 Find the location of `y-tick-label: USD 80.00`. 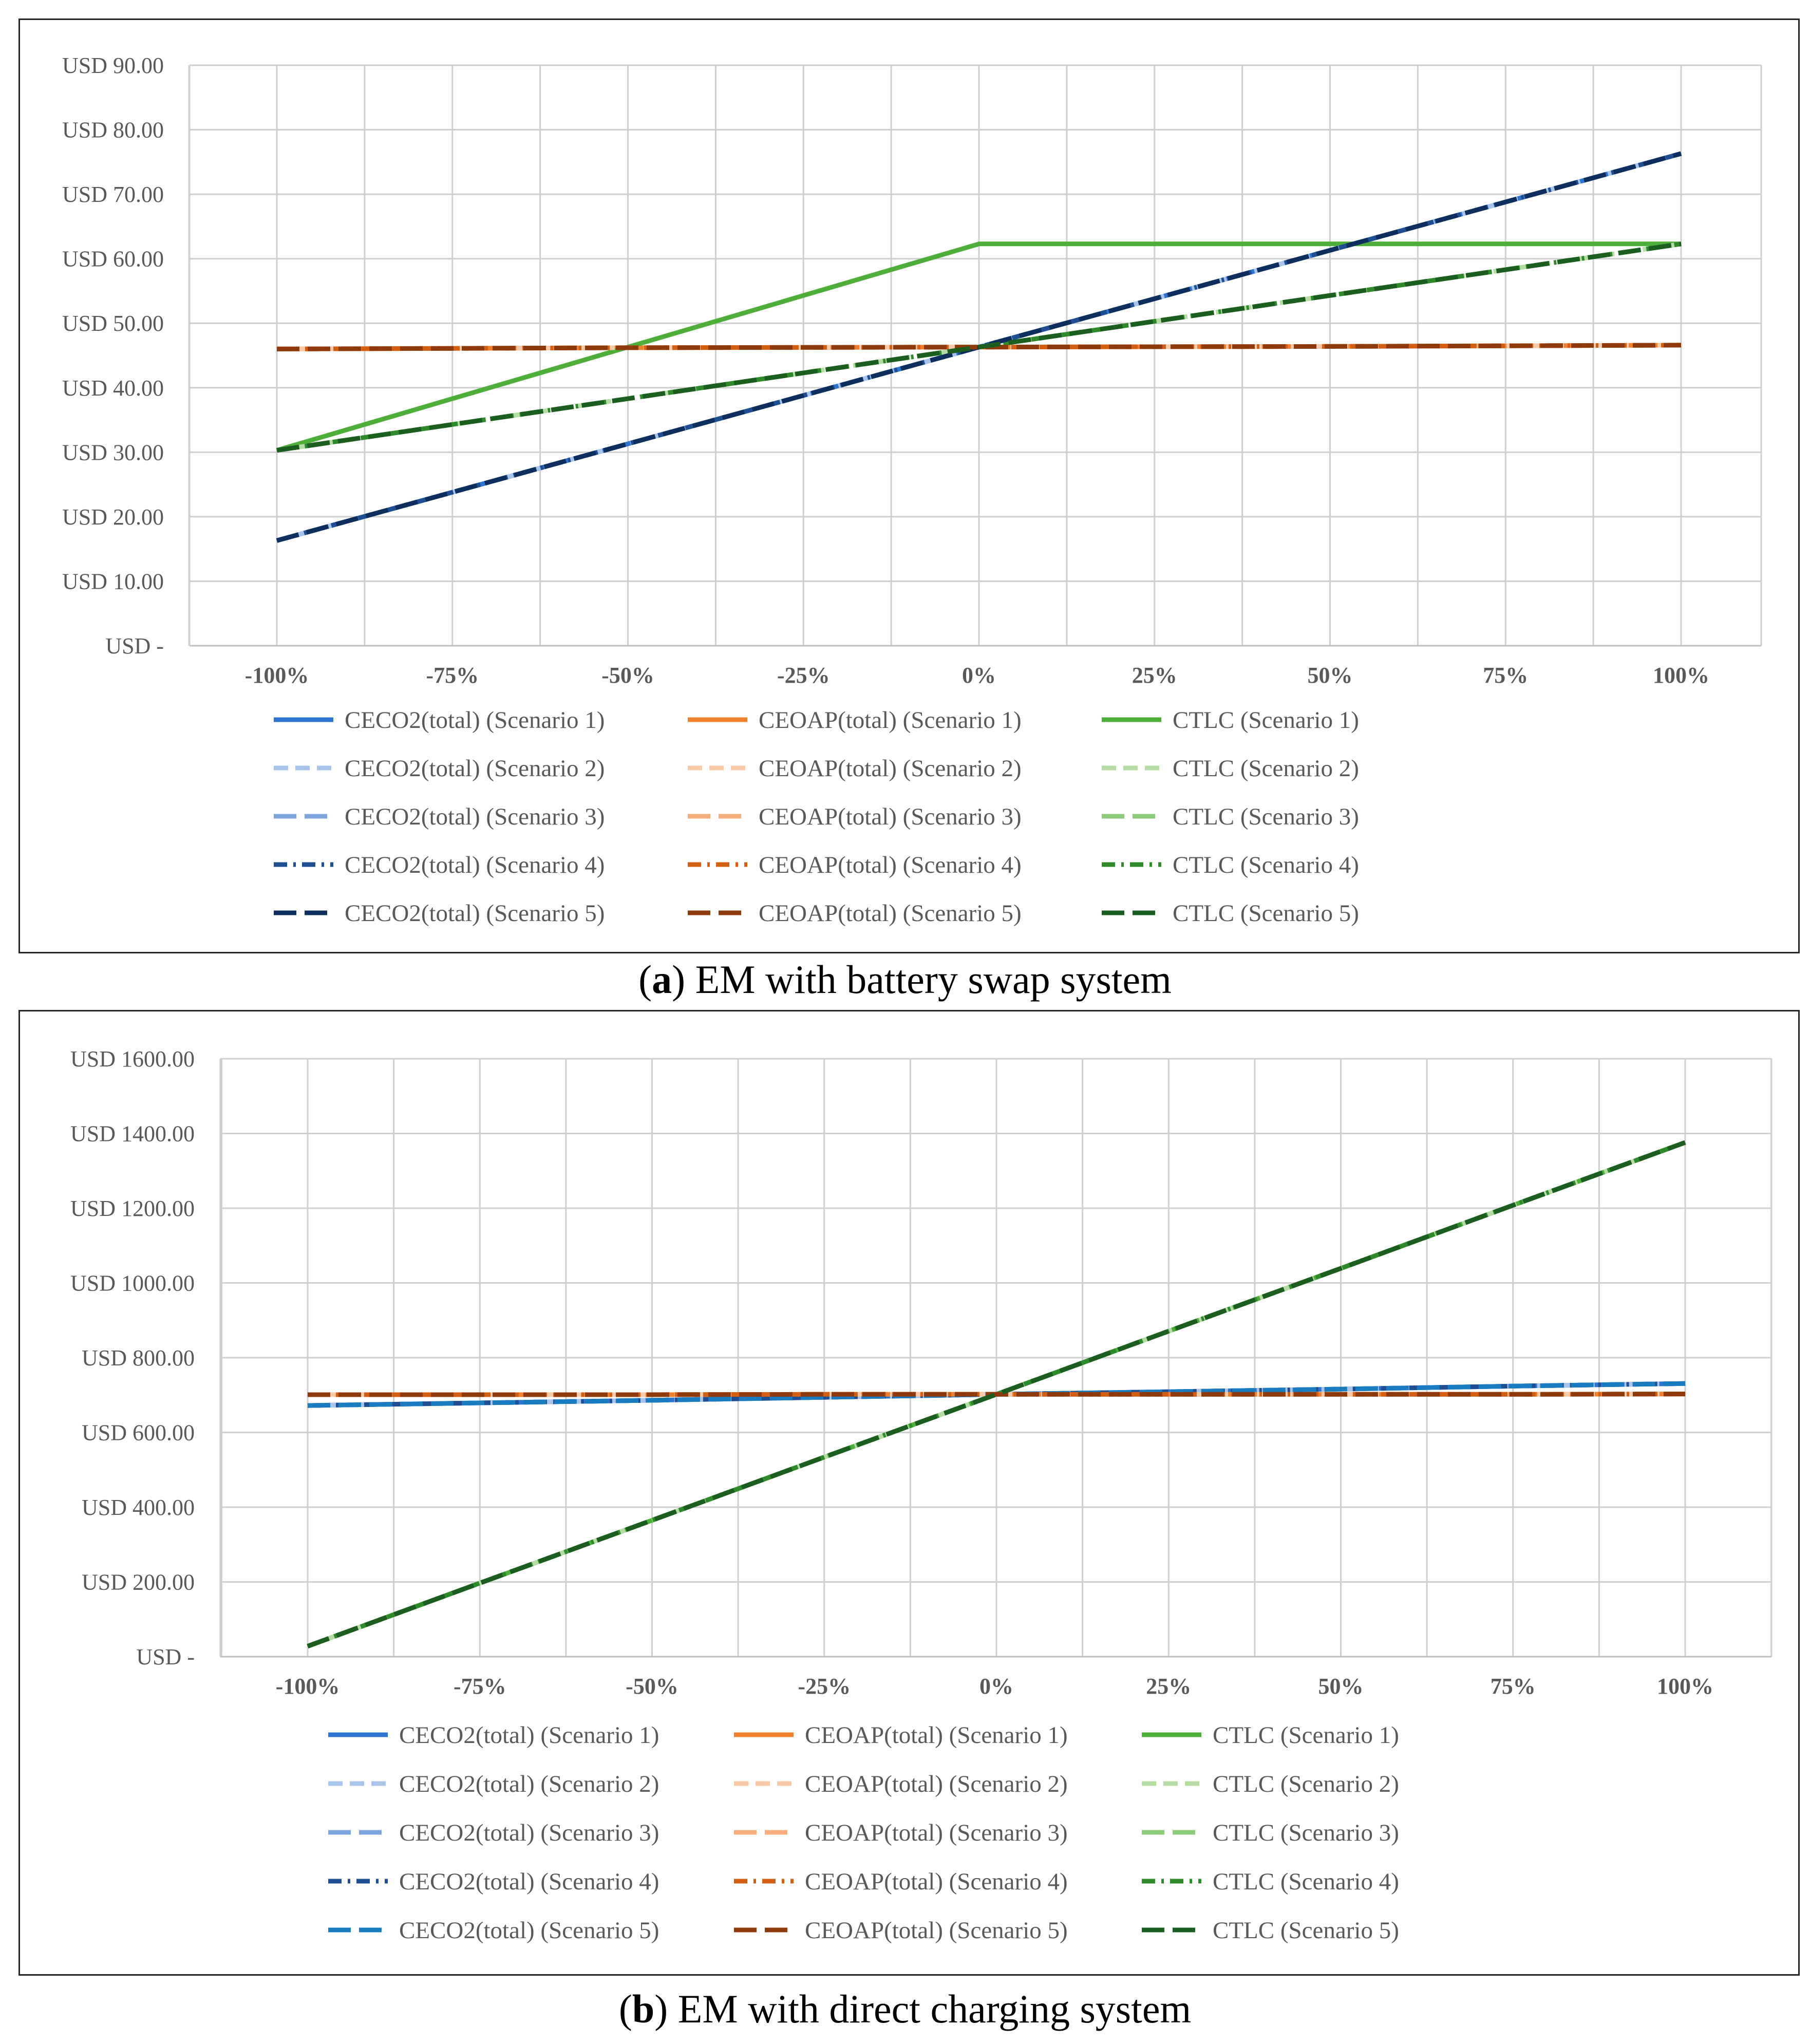

y-tick-label: USD 80.00 is located at coordinates (113, 130).